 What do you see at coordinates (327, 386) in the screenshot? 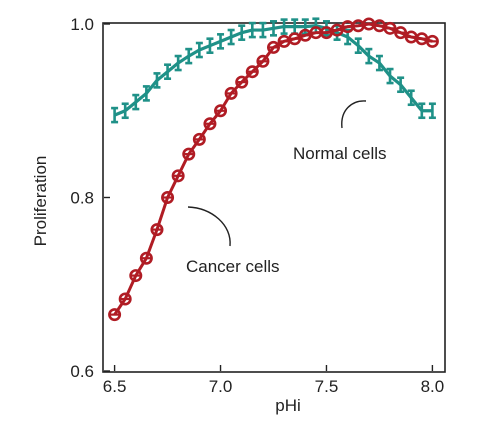
I see `x-tick-label: 7.5` at bounding box center [327, 386].